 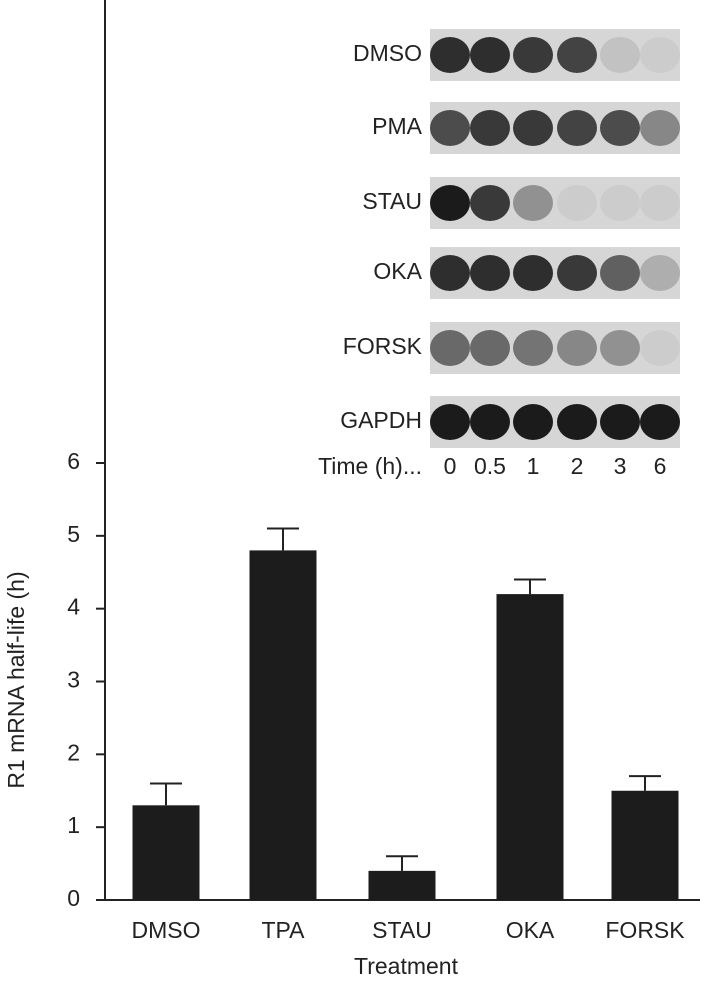 I want to click on x-tick-label: STAU, so click(x=402, y=930).